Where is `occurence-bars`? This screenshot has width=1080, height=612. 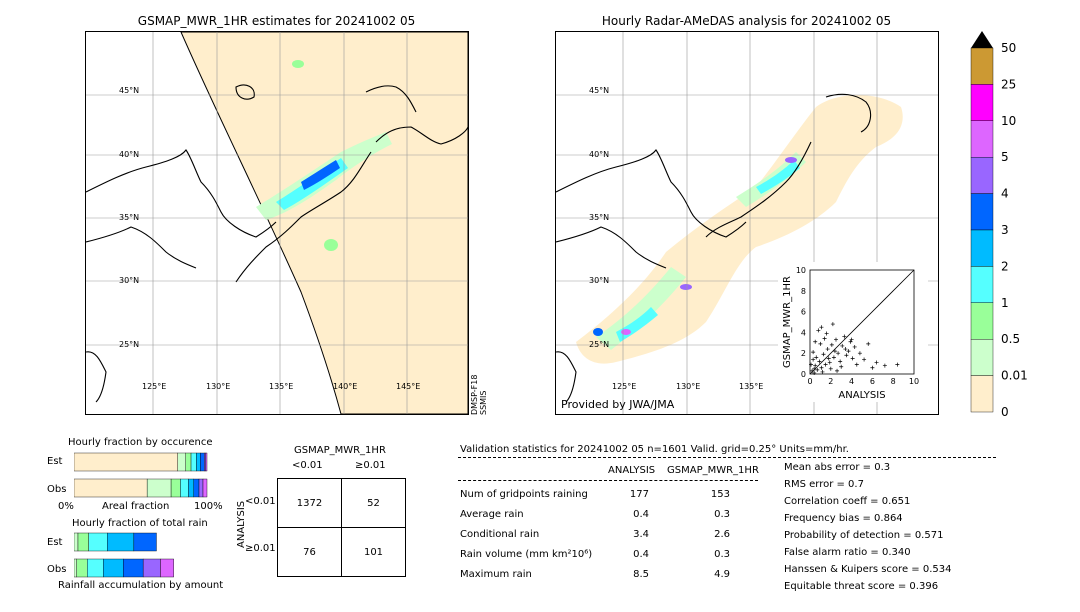
occurence-bars is located at coordinates (141, 475).